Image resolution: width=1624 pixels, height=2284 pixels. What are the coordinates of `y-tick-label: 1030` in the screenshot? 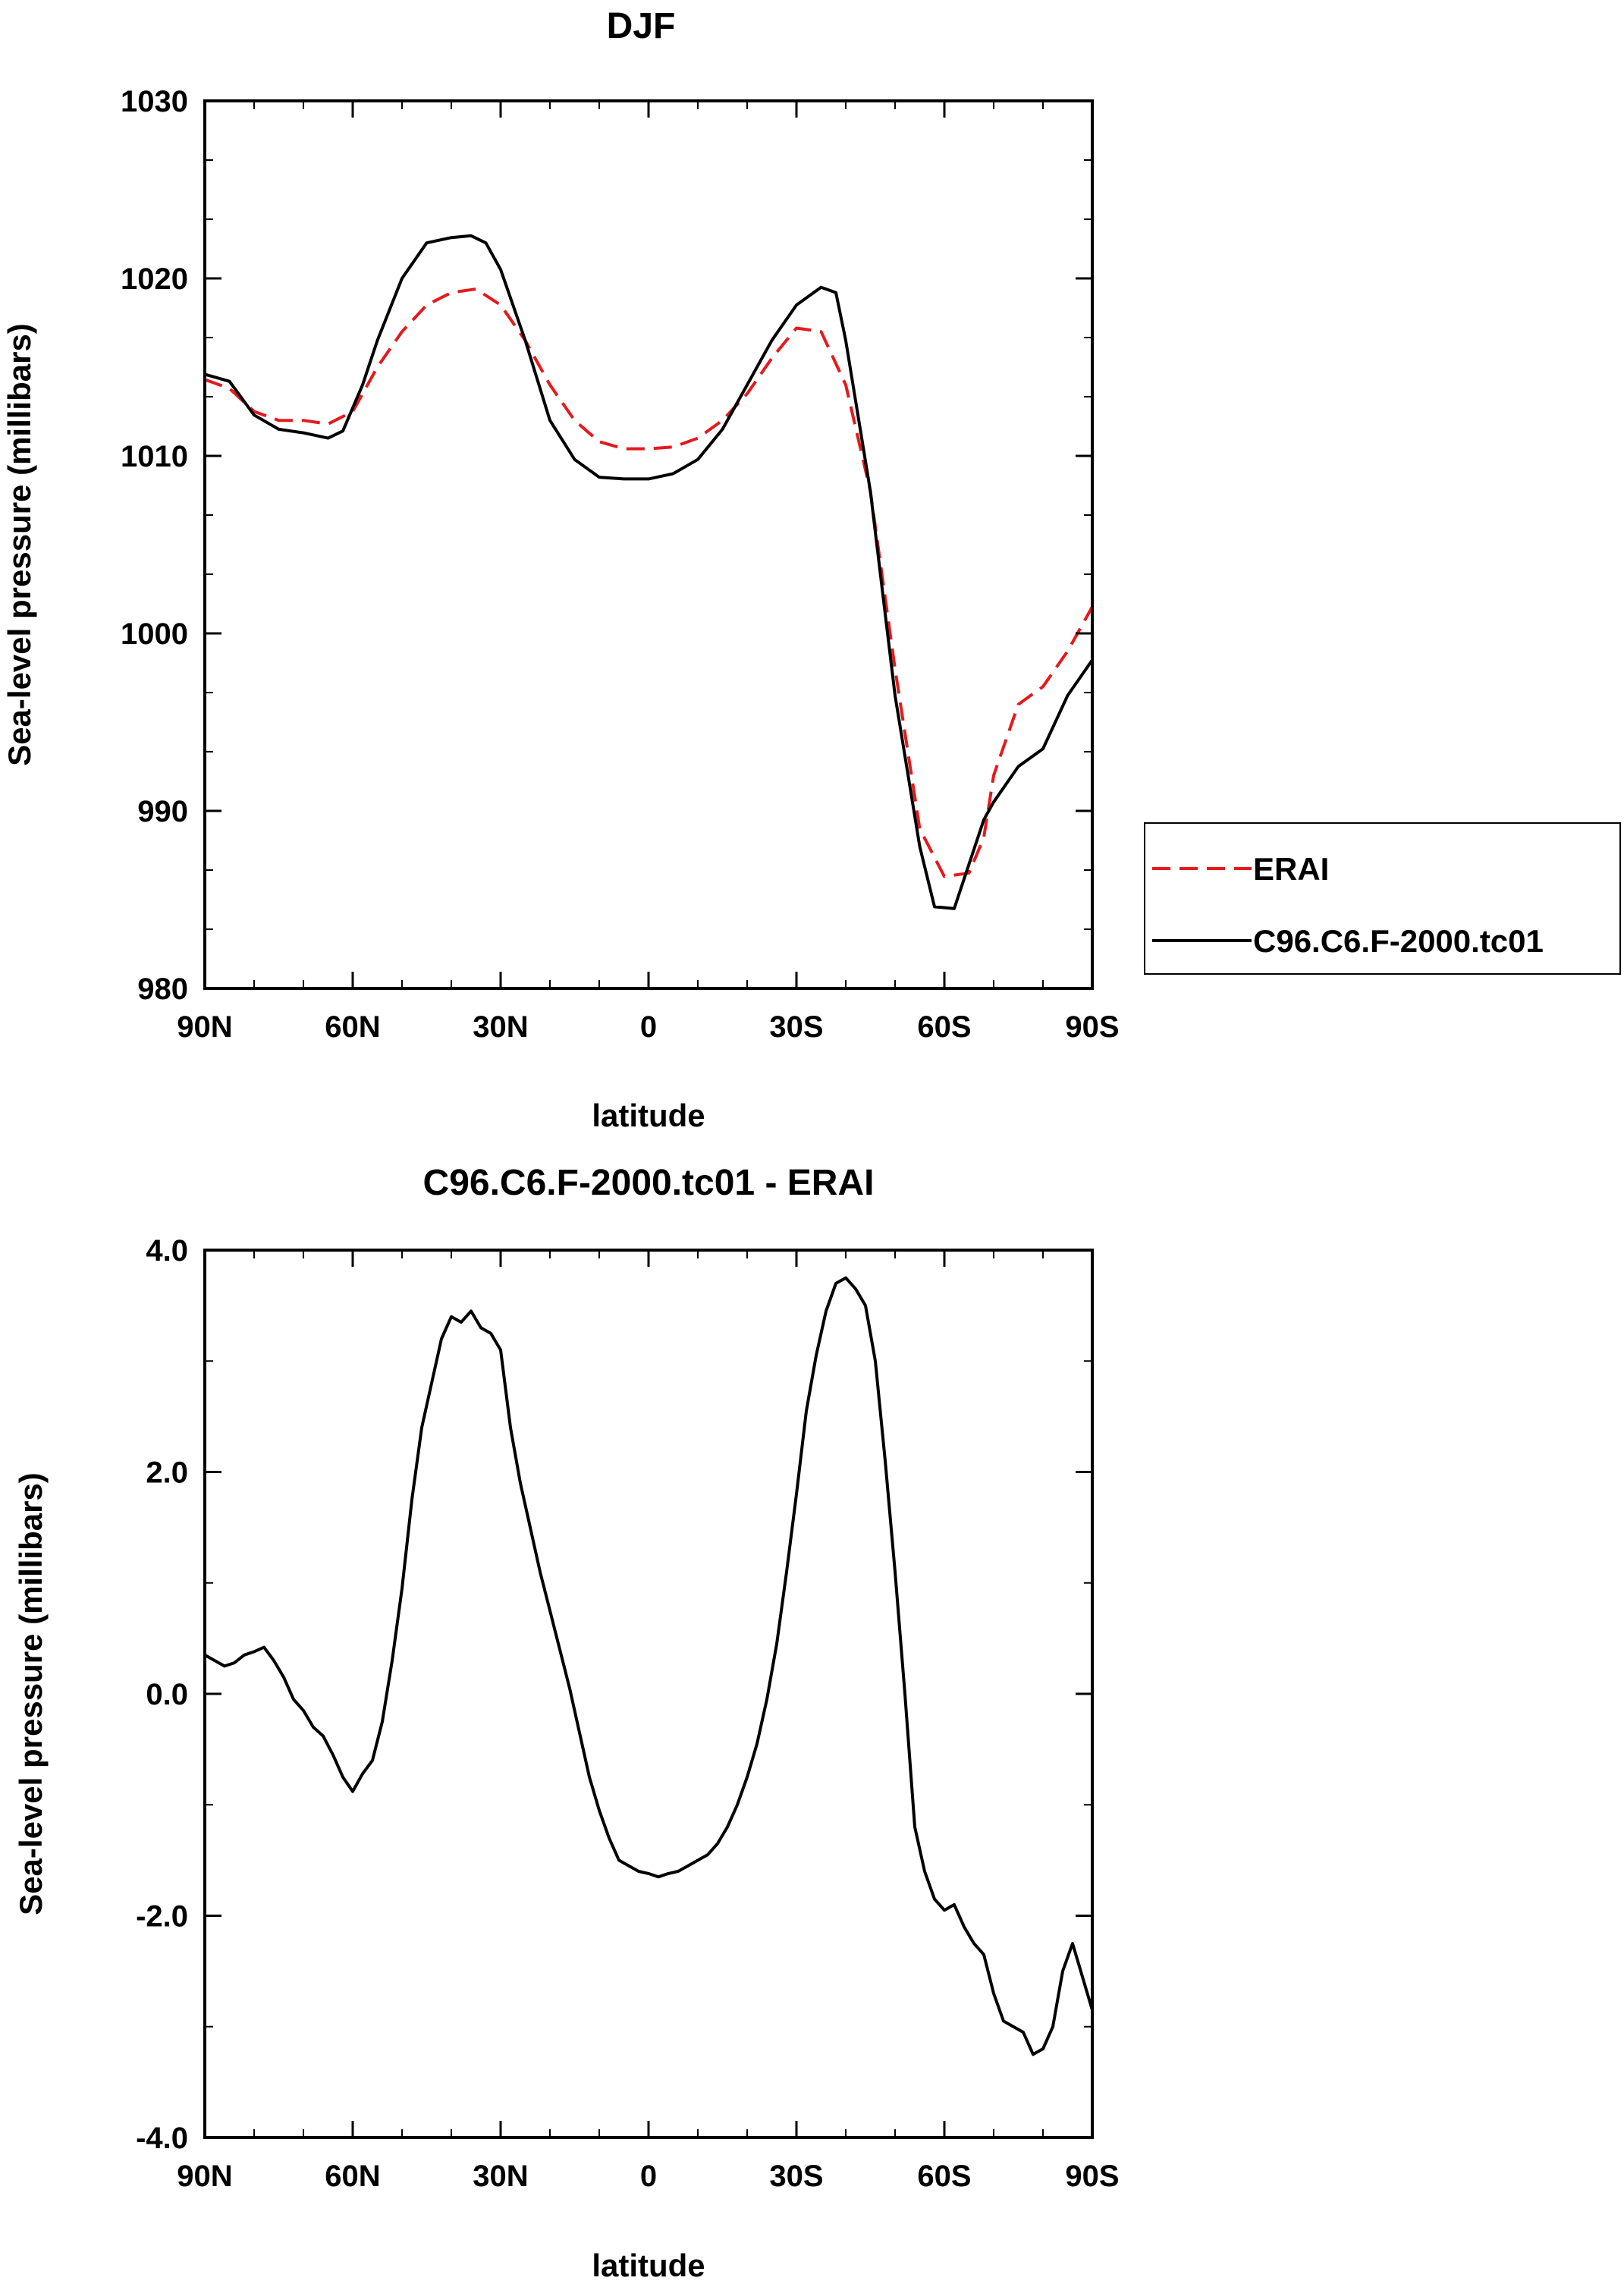 It's located at (154, 101).